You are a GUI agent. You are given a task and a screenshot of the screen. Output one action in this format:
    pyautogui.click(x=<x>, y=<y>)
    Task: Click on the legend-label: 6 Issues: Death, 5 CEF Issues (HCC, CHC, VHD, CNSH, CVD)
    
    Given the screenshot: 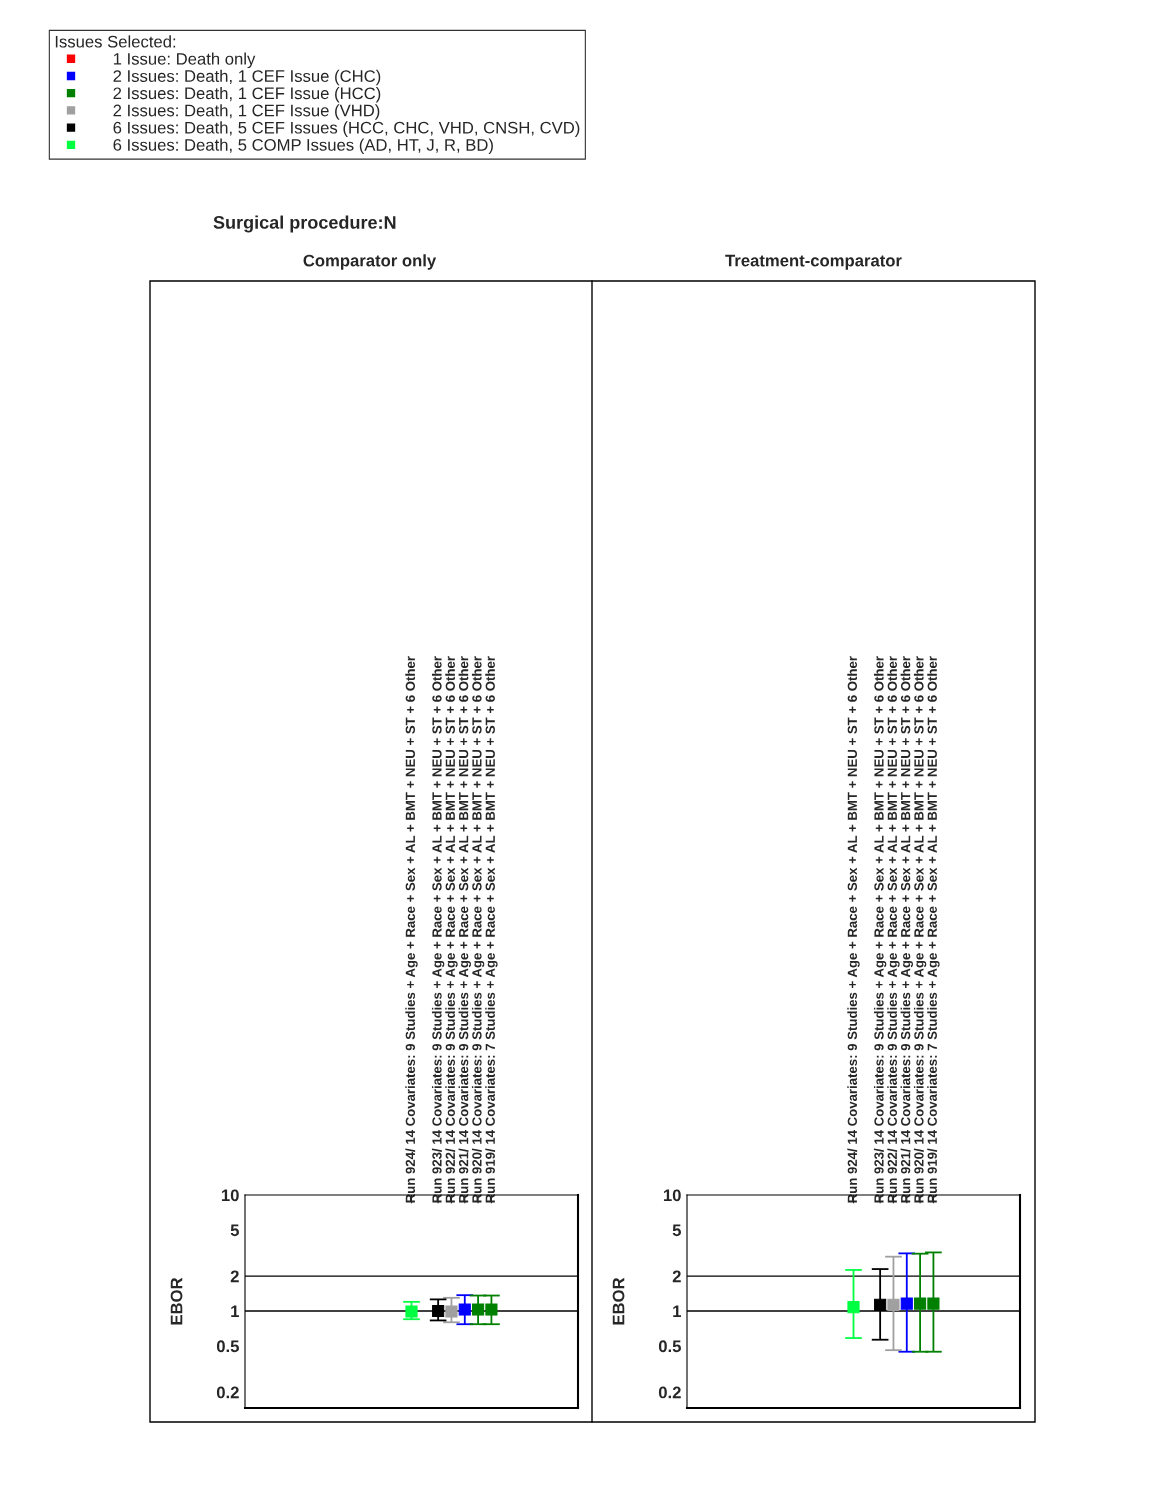 What is the action you would take?
    pyautogui.click(x=346, y=129)
    